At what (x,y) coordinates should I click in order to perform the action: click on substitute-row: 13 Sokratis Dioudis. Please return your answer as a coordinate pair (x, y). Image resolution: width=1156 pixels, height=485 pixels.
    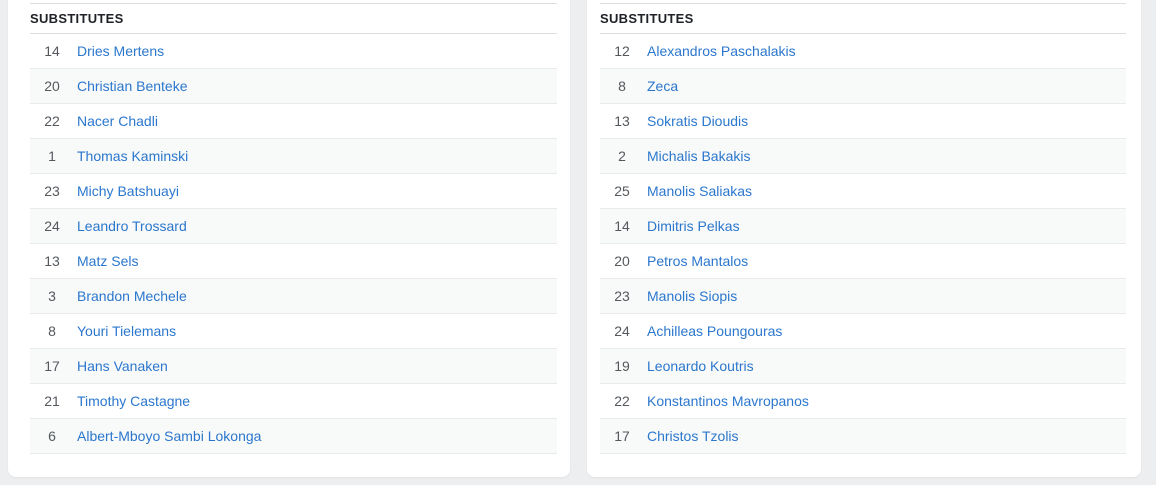
    Looking at the image, I should click on (863, 121).